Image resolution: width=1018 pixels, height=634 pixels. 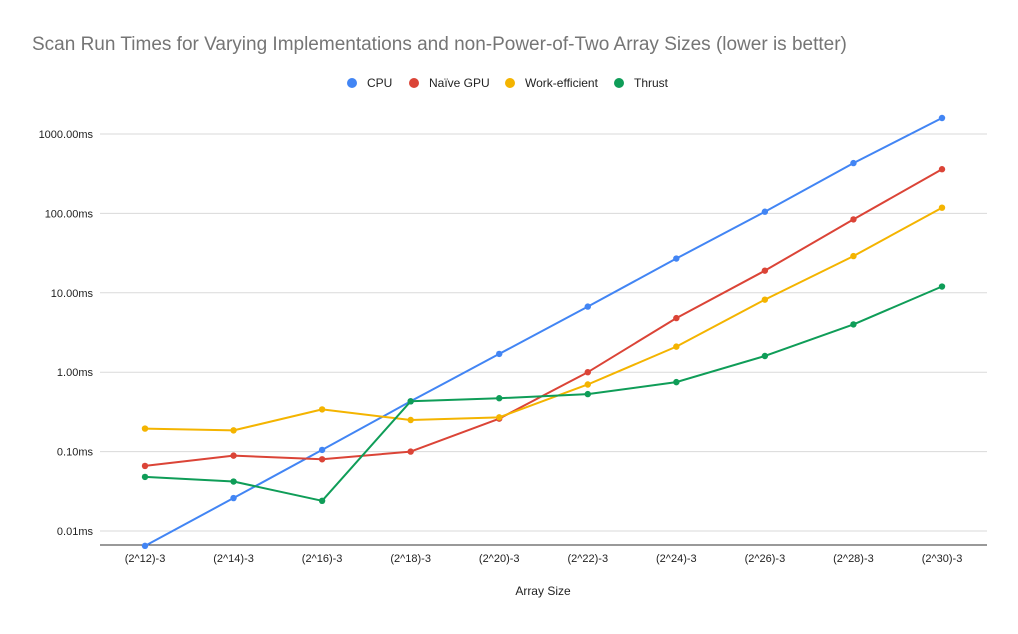 I want to click on x-tick-label: (2^30)-3, so click(x=942, y=559).